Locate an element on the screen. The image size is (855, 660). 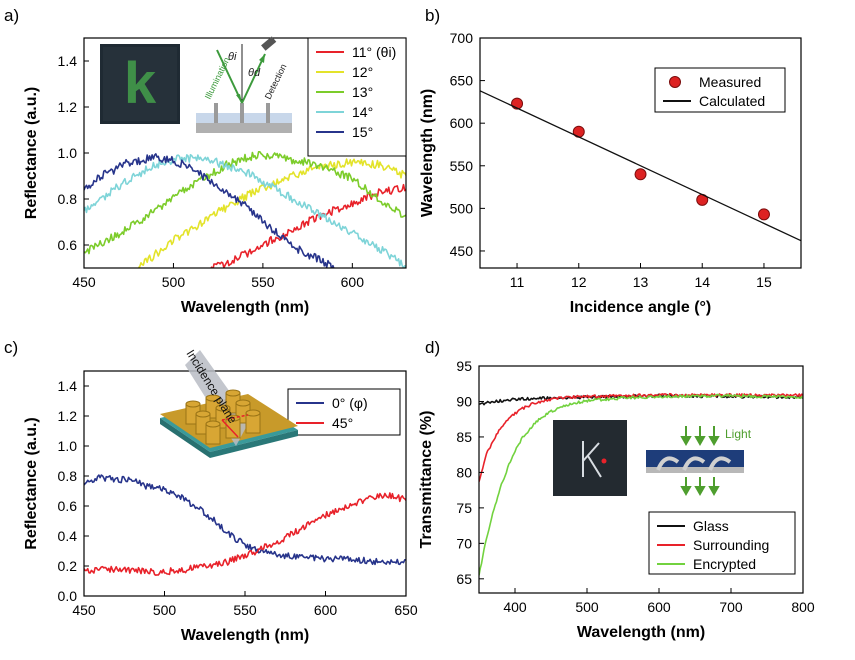
x-tick-label: 800 is located at coordinates (803, 607).